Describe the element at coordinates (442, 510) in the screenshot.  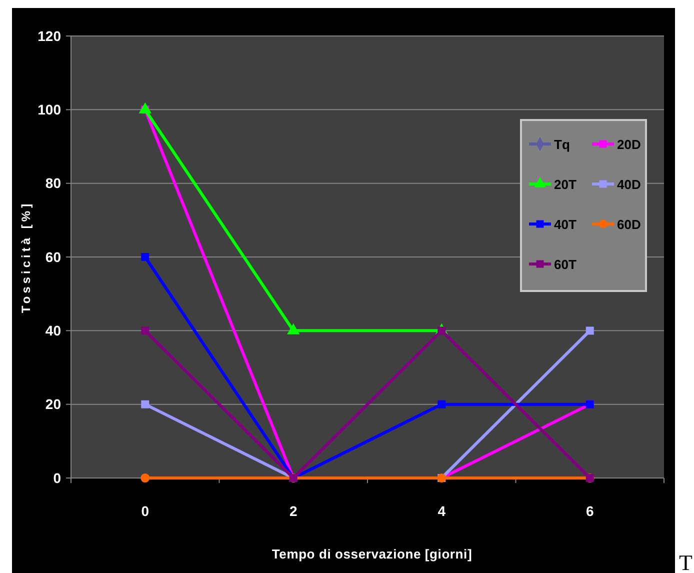
I see `x-tick-label: 4` at that location.